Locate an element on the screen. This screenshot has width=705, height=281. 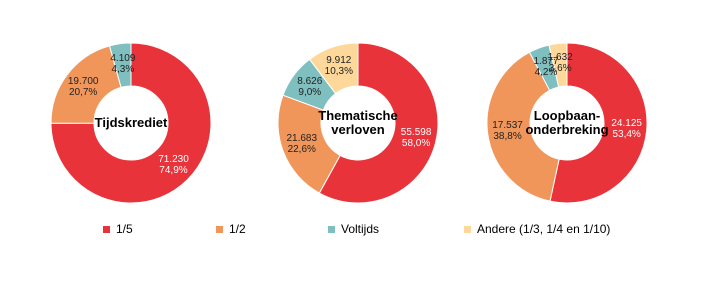
chart-title: Thematische verloven is located at coordinates (358, 122).